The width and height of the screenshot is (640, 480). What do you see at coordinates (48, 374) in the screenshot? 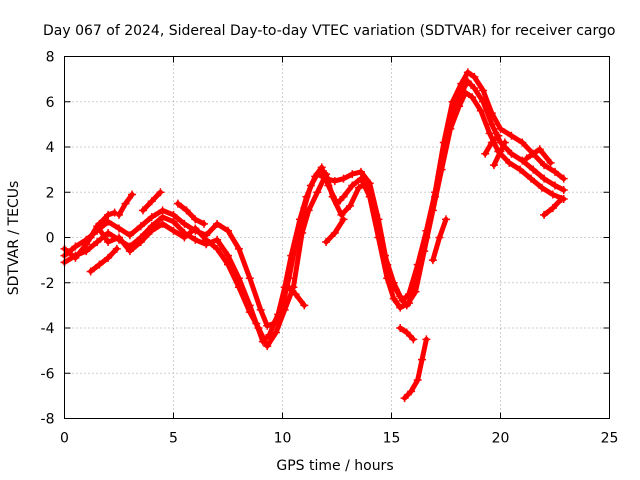
I see `y-tick-label: -6` at bounding box center [48, 374].